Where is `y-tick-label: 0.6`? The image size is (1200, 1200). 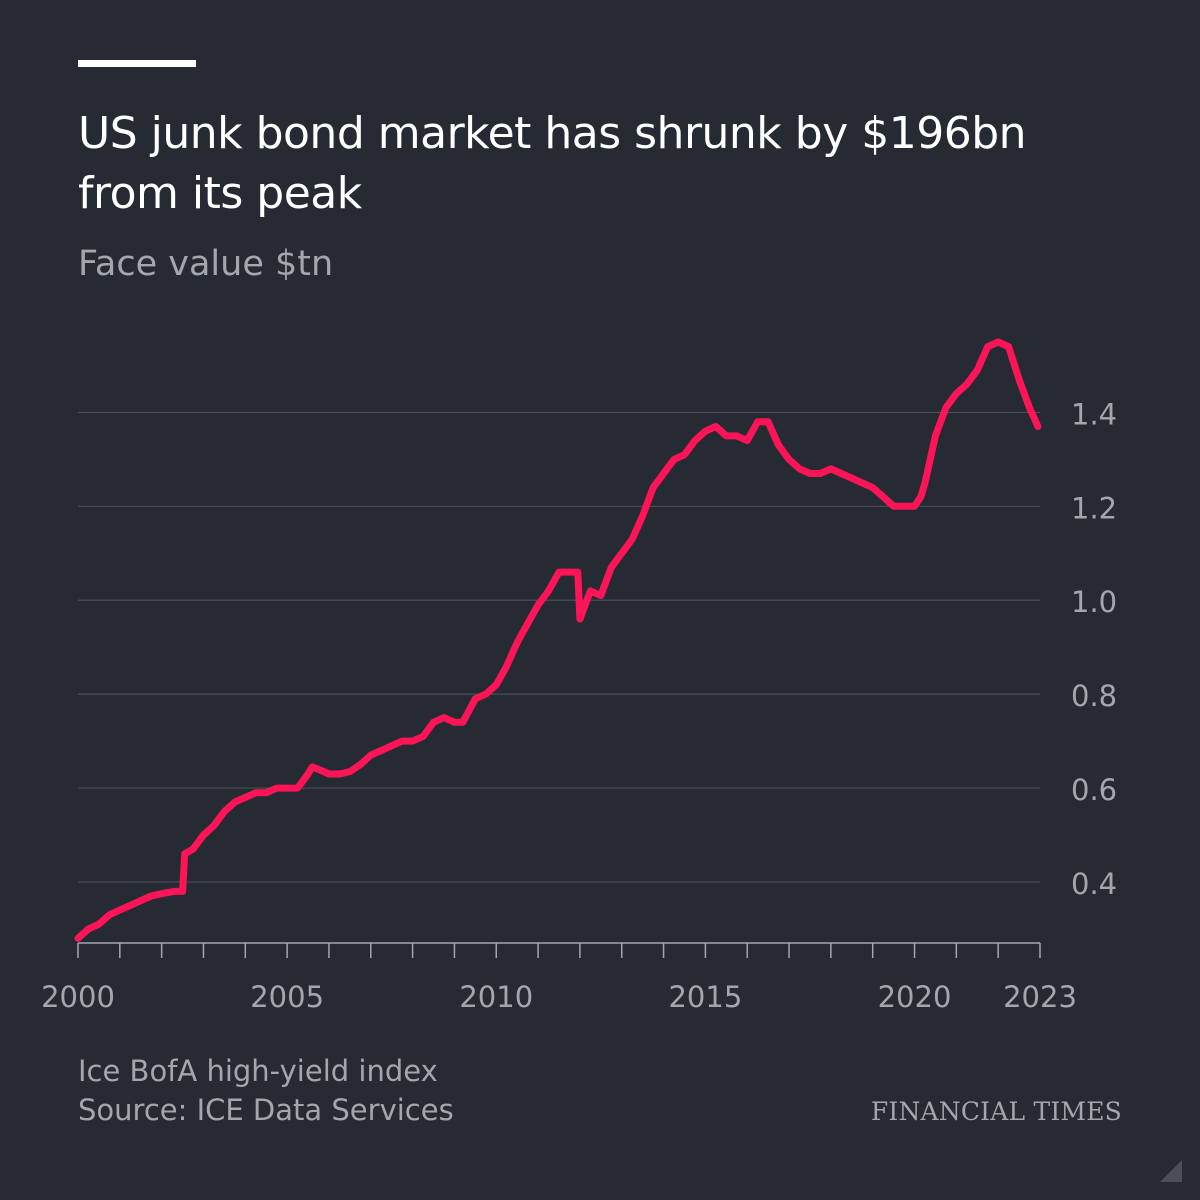 y-tick-label: 0.6 is located at coordinates (1094, 790).